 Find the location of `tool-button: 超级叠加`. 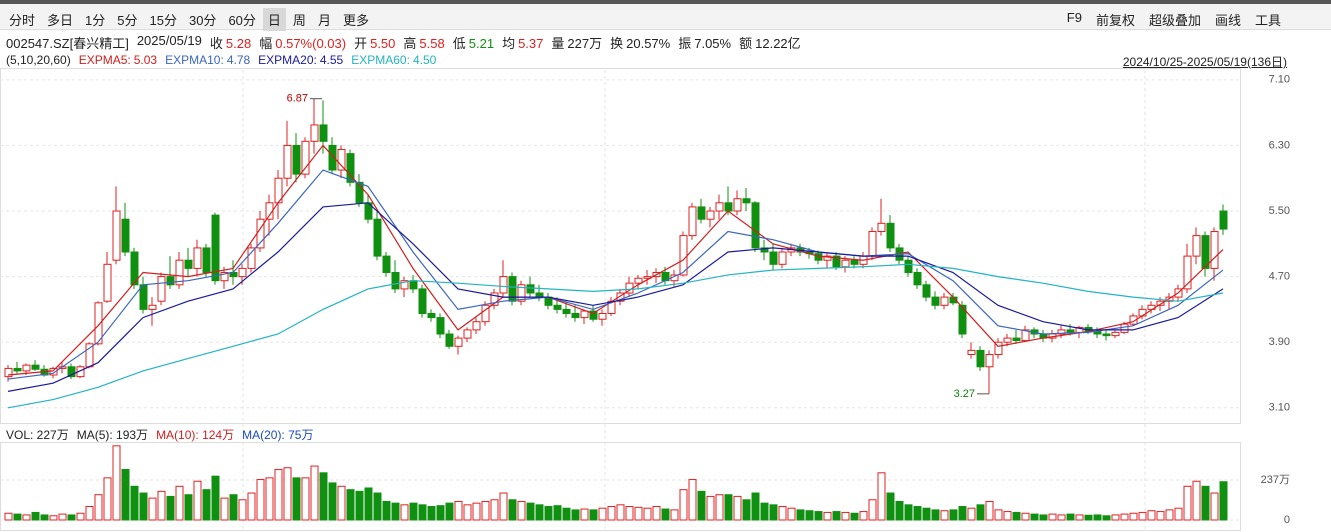

tool-button: 超级叠加 is located at coordinates (1174, 20).